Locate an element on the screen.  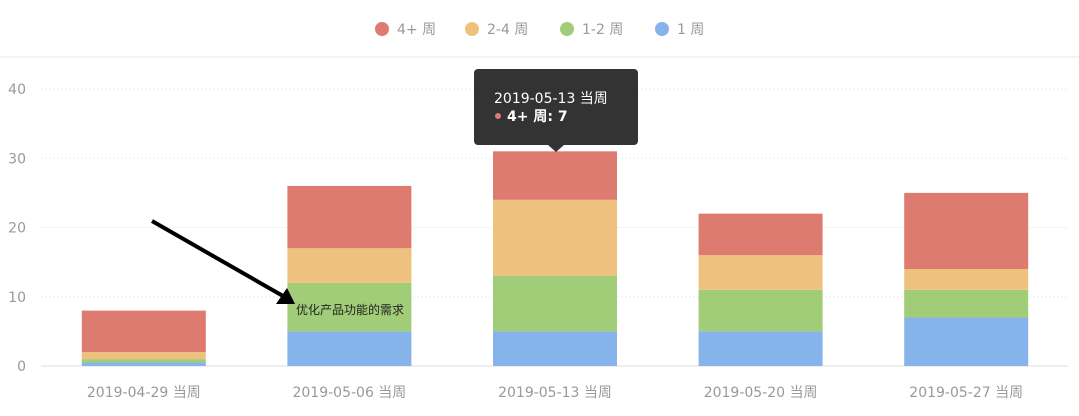
y-axis: 0 10 20 30 40 is located at coordinates (17, 228).